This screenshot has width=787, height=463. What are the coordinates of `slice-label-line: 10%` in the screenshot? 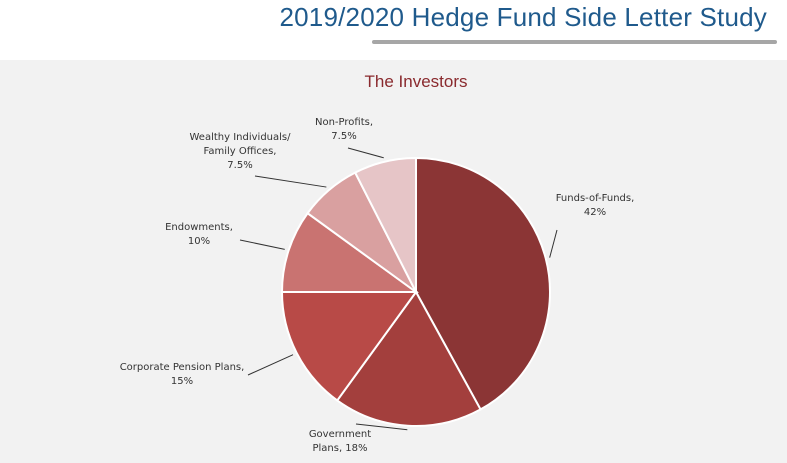 It's located at (199, 241).